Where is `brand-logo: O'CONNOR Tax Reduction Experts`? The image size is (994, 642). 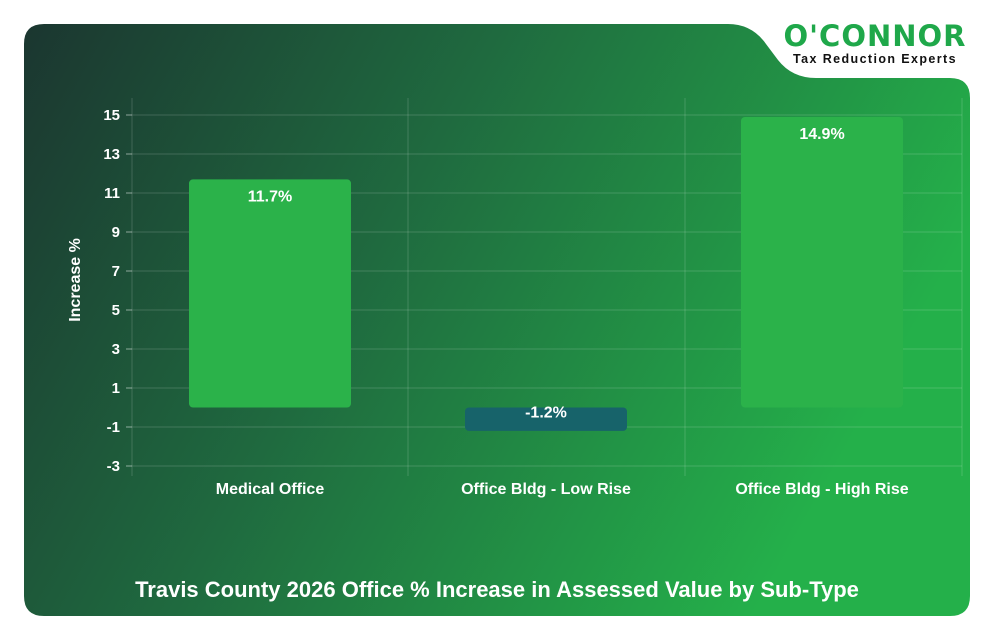 brand-logo: O'CONNOR Tax Reduction Experts is located at coordinates (875, 44).